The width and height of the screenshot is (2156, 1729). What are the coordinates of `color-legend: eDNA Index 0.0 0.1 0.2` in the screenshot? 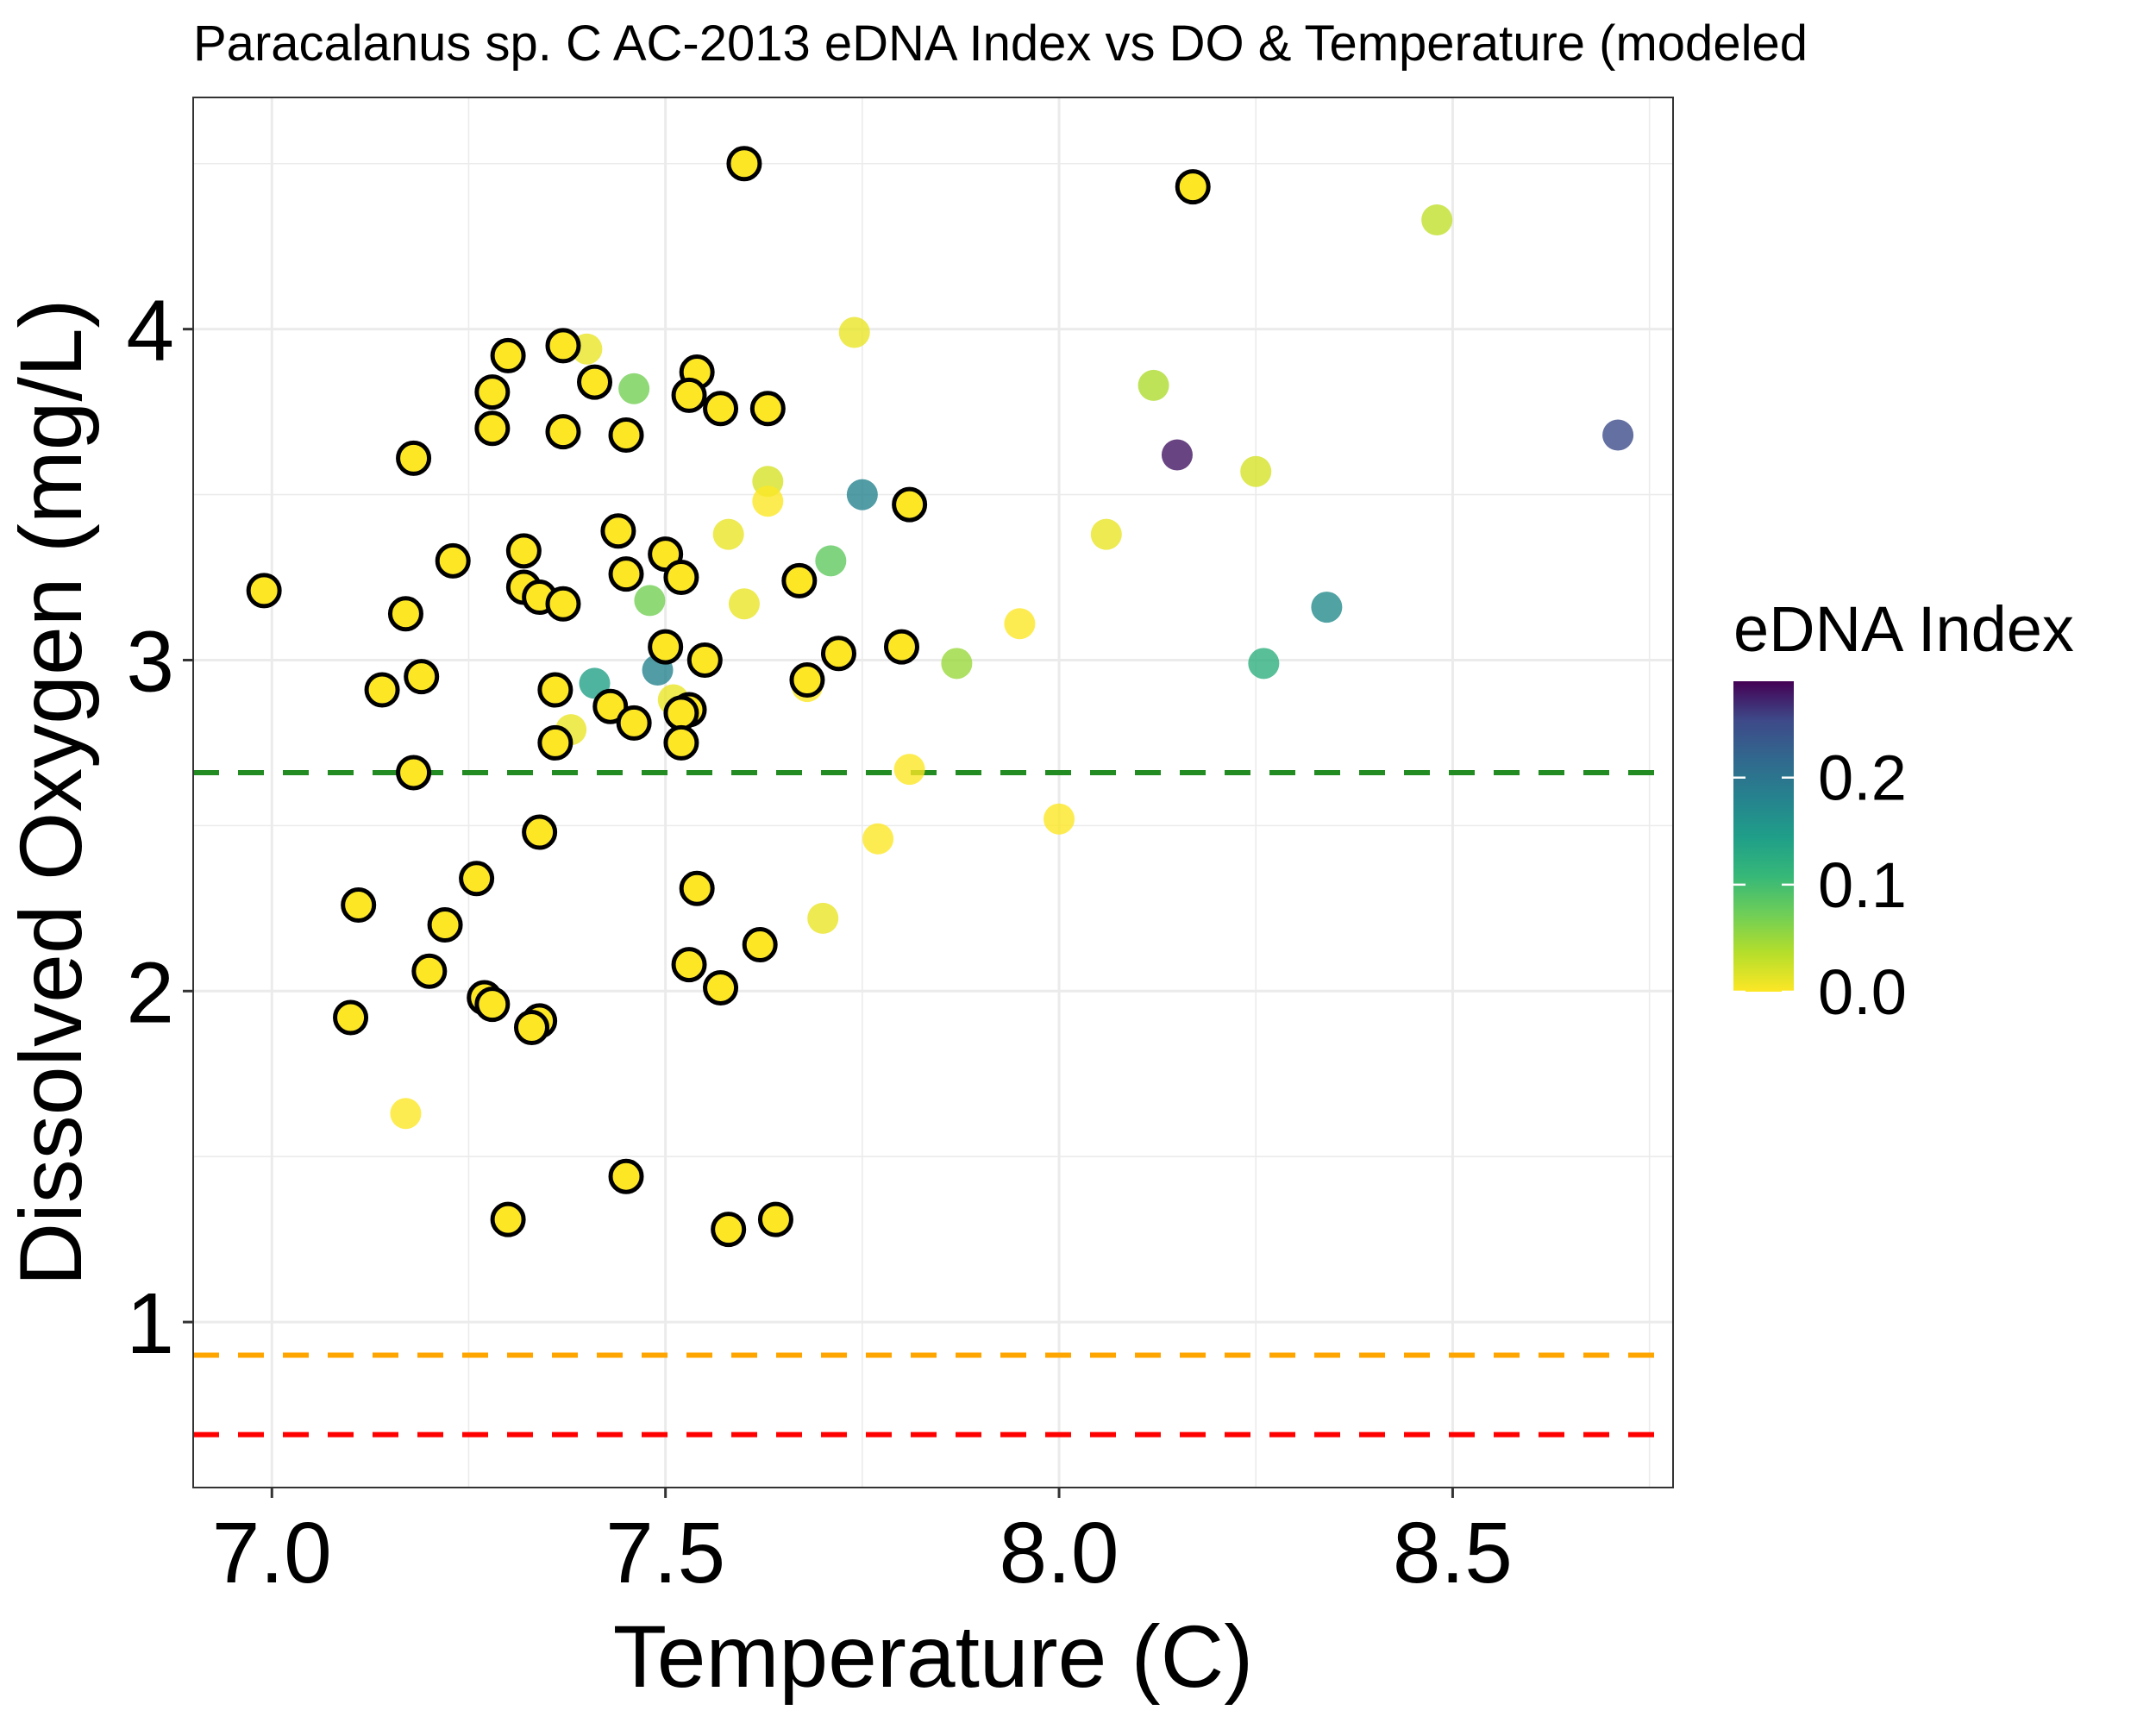 It's located at (1903, 811).